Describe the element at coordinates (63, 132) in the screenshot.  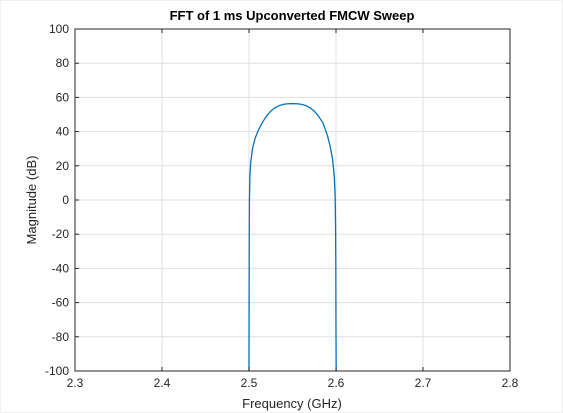
I see `y-tick-label: 40` at that location.